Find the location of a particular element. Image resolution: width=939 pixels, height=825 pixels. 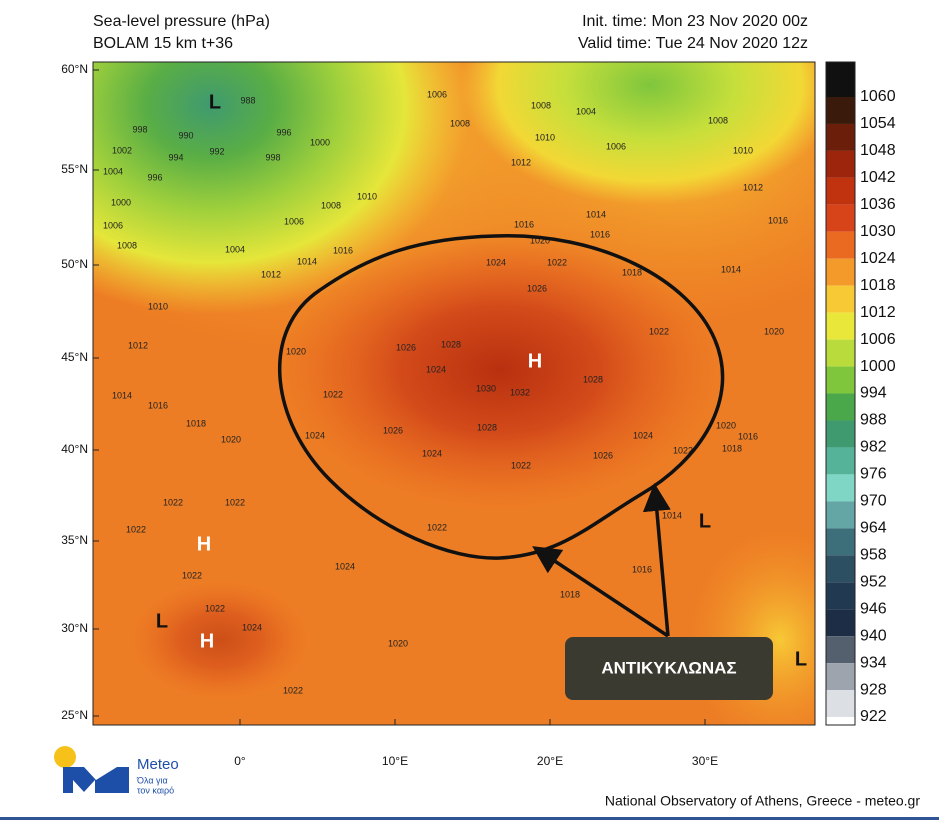

colorbar-label: 1060 is located at coordinates (878, 96).